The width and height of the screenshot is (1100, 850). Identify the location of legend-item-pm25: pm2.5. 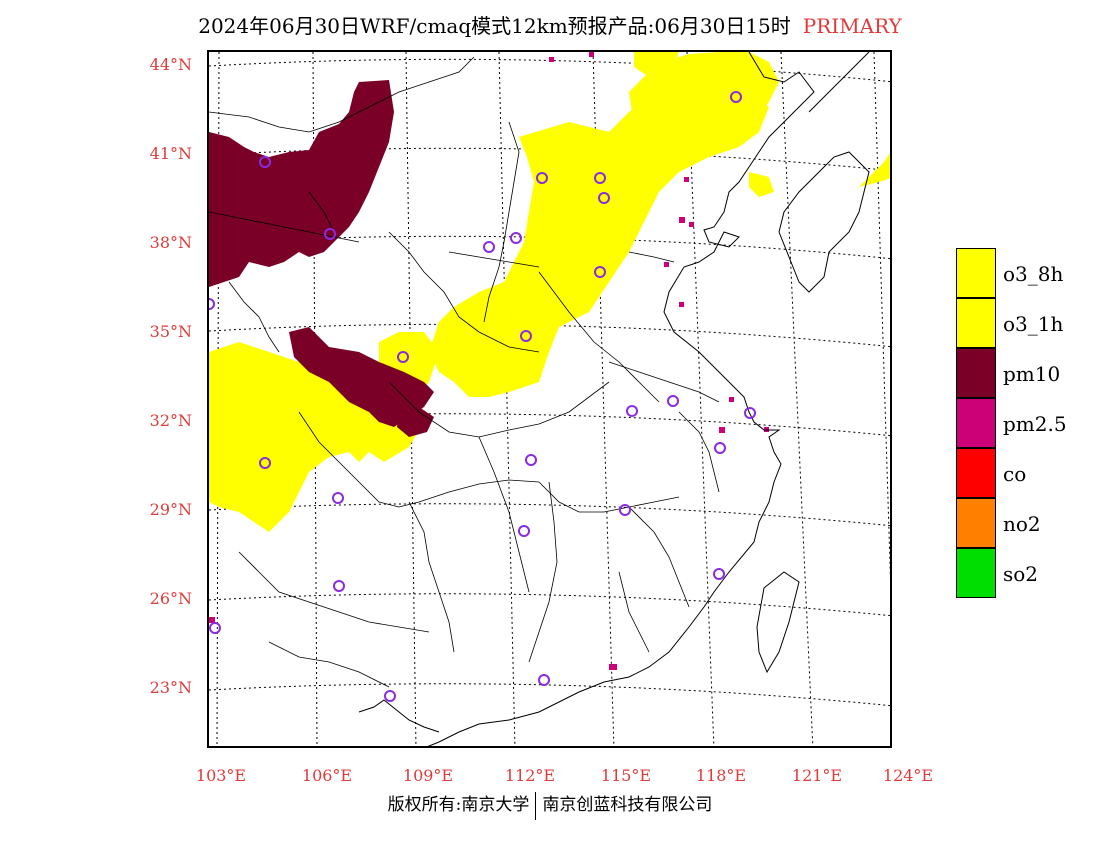
(1028, 423).